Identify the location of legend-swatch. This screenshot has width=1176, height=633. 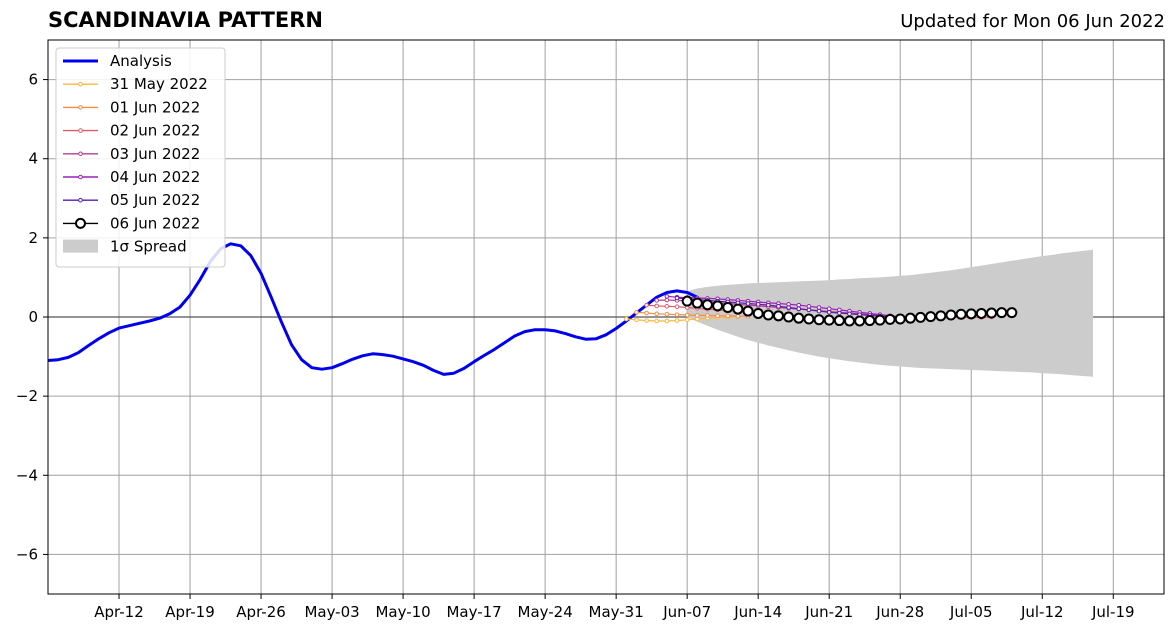
(80, 246).